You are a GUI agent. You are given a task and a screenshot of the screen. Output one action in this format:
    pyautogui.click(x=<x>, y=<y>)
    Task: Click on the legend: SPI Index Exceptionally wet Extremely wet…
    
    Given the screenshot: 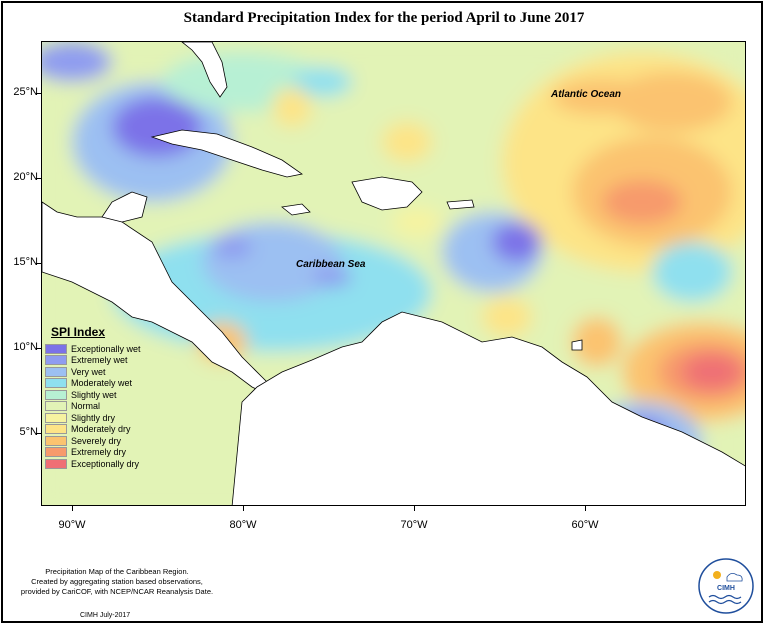 What is the action you would take?
    pyautogui.click(x=111, y=397)
    